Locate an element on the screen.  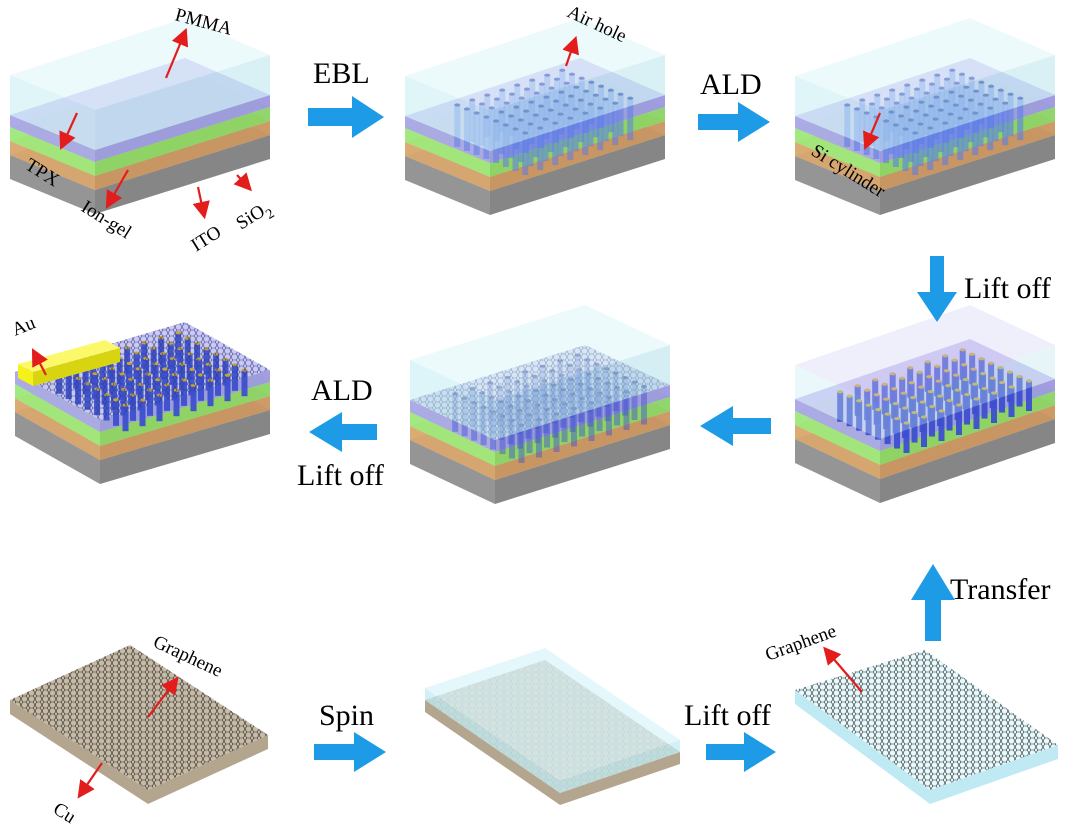
substrate-layer-right-face is located at coordinates (182, 174).